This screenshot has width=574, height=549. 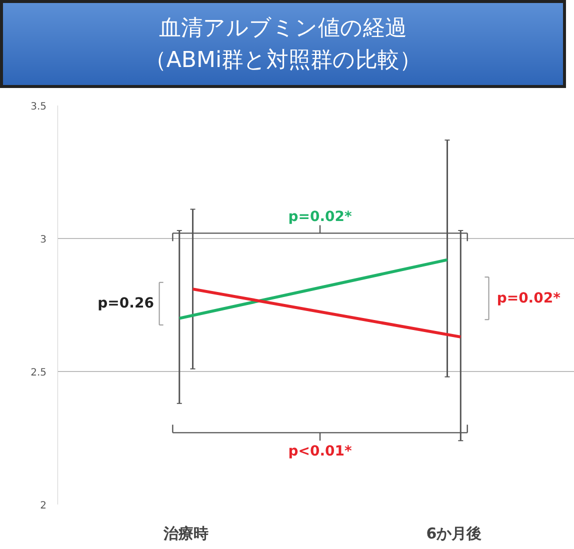 I want to click on annotation: p<0.01*, so click(x=320, y=451).